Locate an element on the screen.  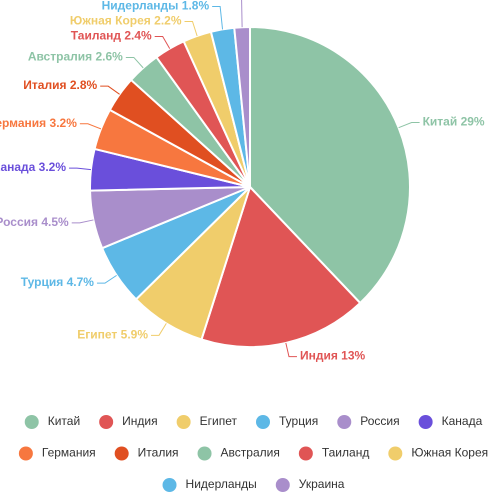
data-label-name: Нидерланды is located at coordinates (140, 6).